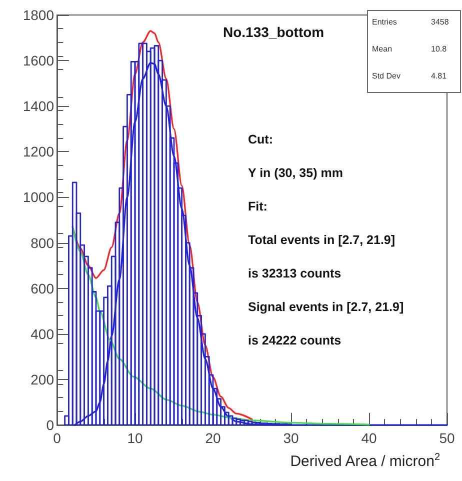 This screenshot has height=481, width=462. I want to click on y-tick-label: 1600, so click(38, 60).